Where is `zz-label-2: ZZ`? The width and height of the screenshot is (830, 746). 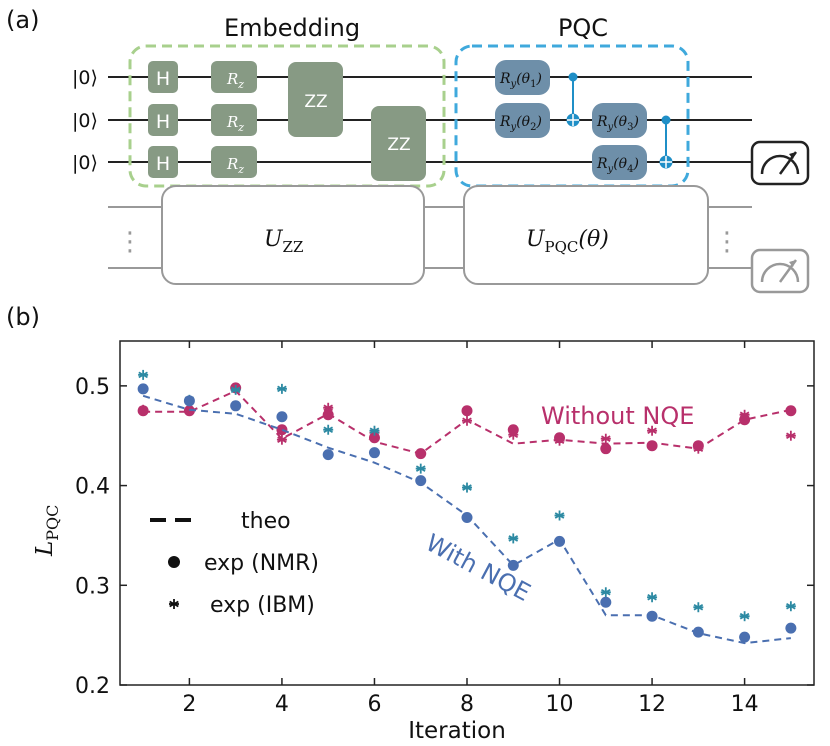 zz-label-2: ZZ is located at coordinates (398, 145).